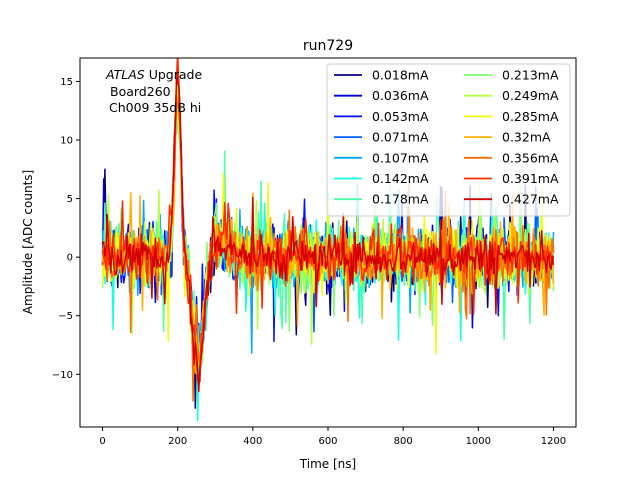 This screenshot has height=484, width=640. I want to click on x-axis-ticks: 0 200 400 600 800 1000 1200, so click(332, 437).